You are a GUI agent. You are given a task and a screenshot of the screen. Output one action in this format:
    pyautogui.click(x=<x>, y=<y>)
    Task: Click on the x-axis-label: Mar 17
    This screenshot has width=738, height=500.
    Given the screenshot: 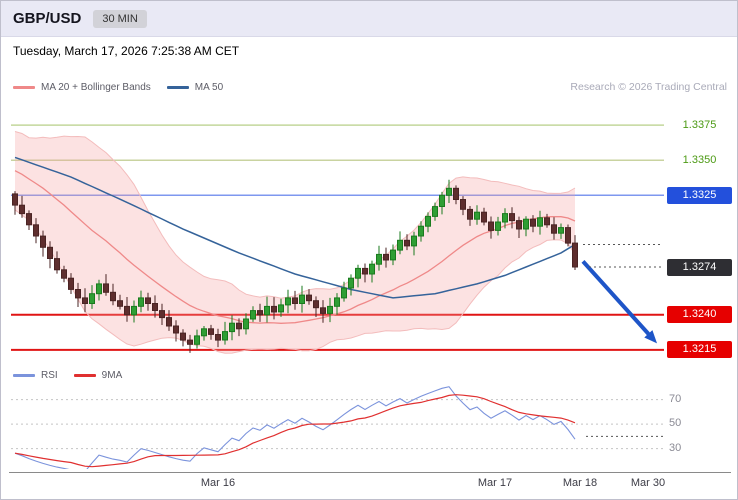 What is the action you would take?
    pyautogui.click(x=495, y=483)
    